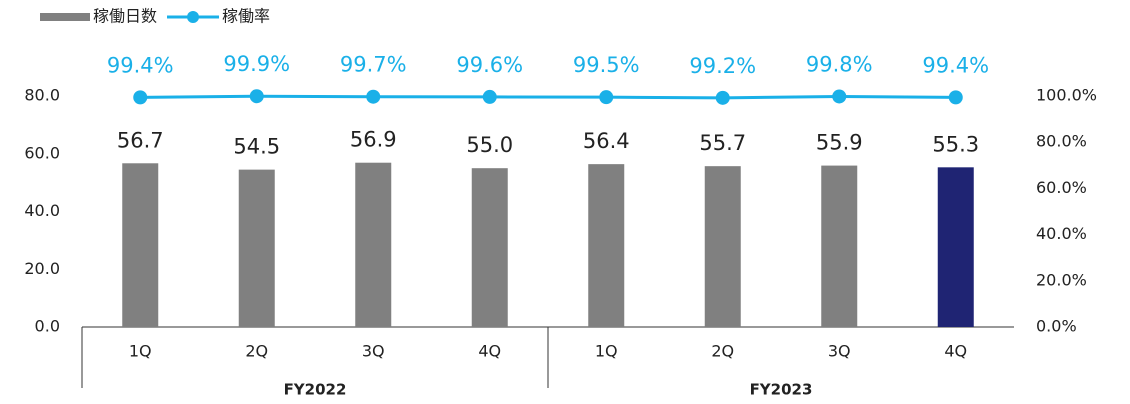 This screenshot has width=1130, height=404. I want to click on line-value-label: 99.5%, so click(606, 65).